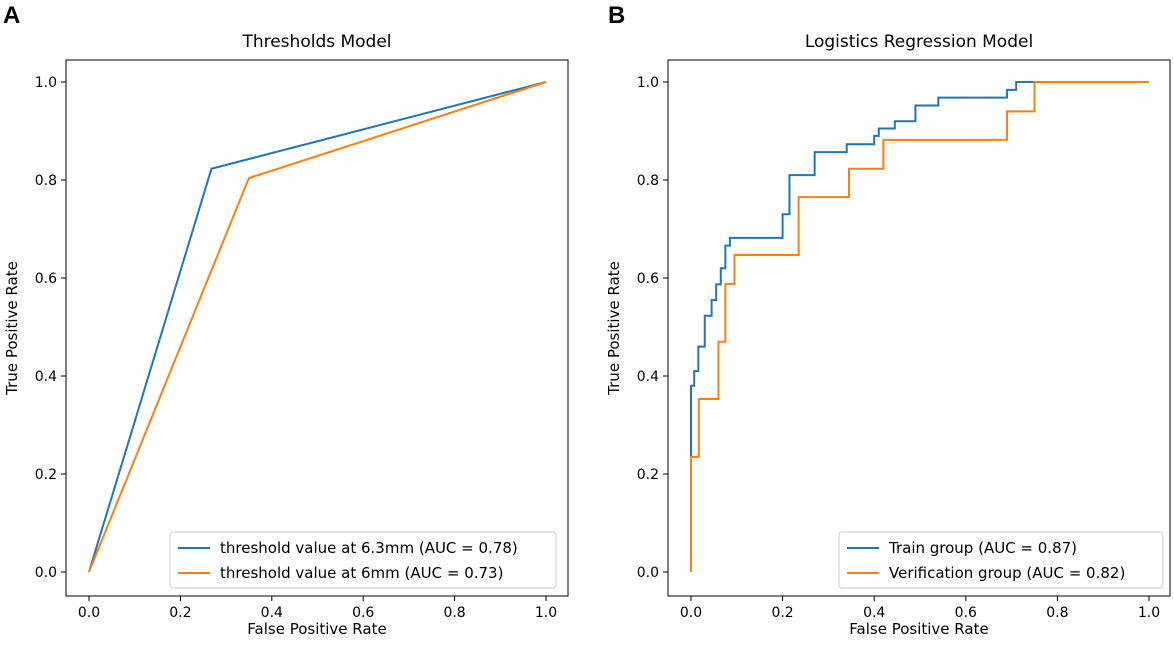 Image resolution: width=1174 pixels, height=645 pixels. Describe the element at coordinates (919, 42) in the screenshot. I see `panel-b-title: Logistics Regression Model` at that location.